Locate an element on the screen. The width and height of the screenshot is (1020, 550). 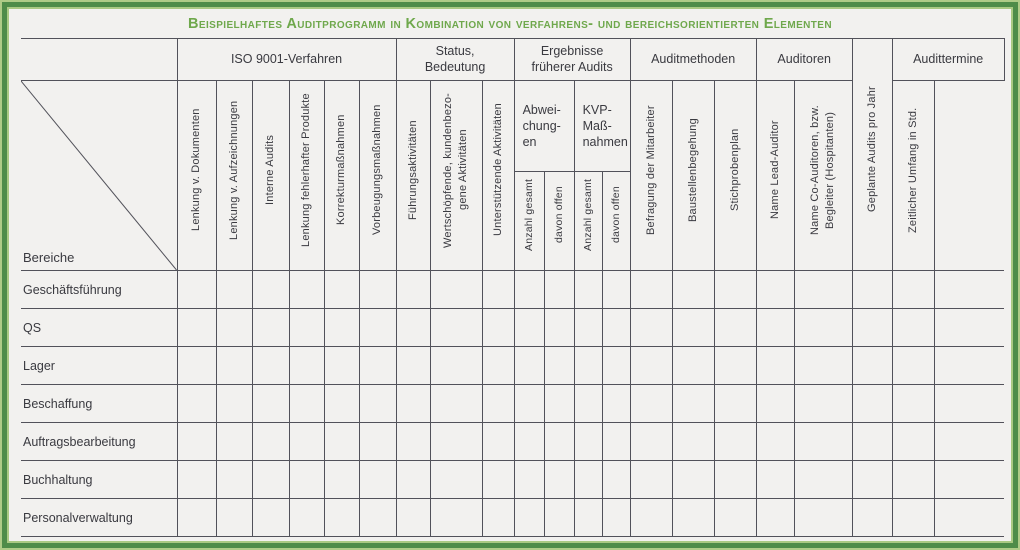
table-row: QS is located at coordinates (513, 327).